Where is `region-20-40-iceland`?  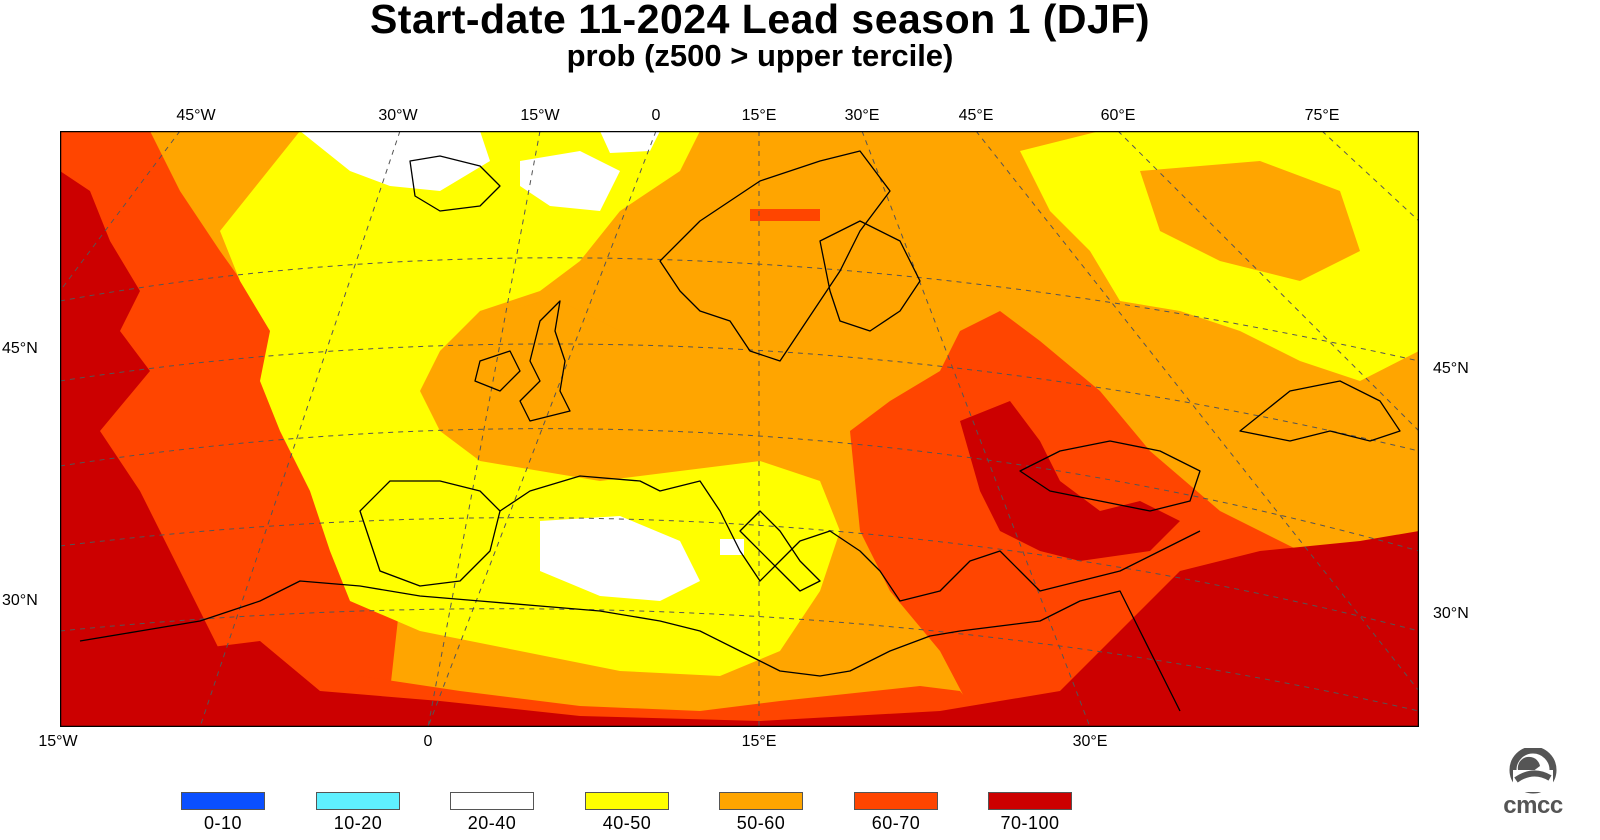 region-20-40-iceland is located at coordinates (570, 181).